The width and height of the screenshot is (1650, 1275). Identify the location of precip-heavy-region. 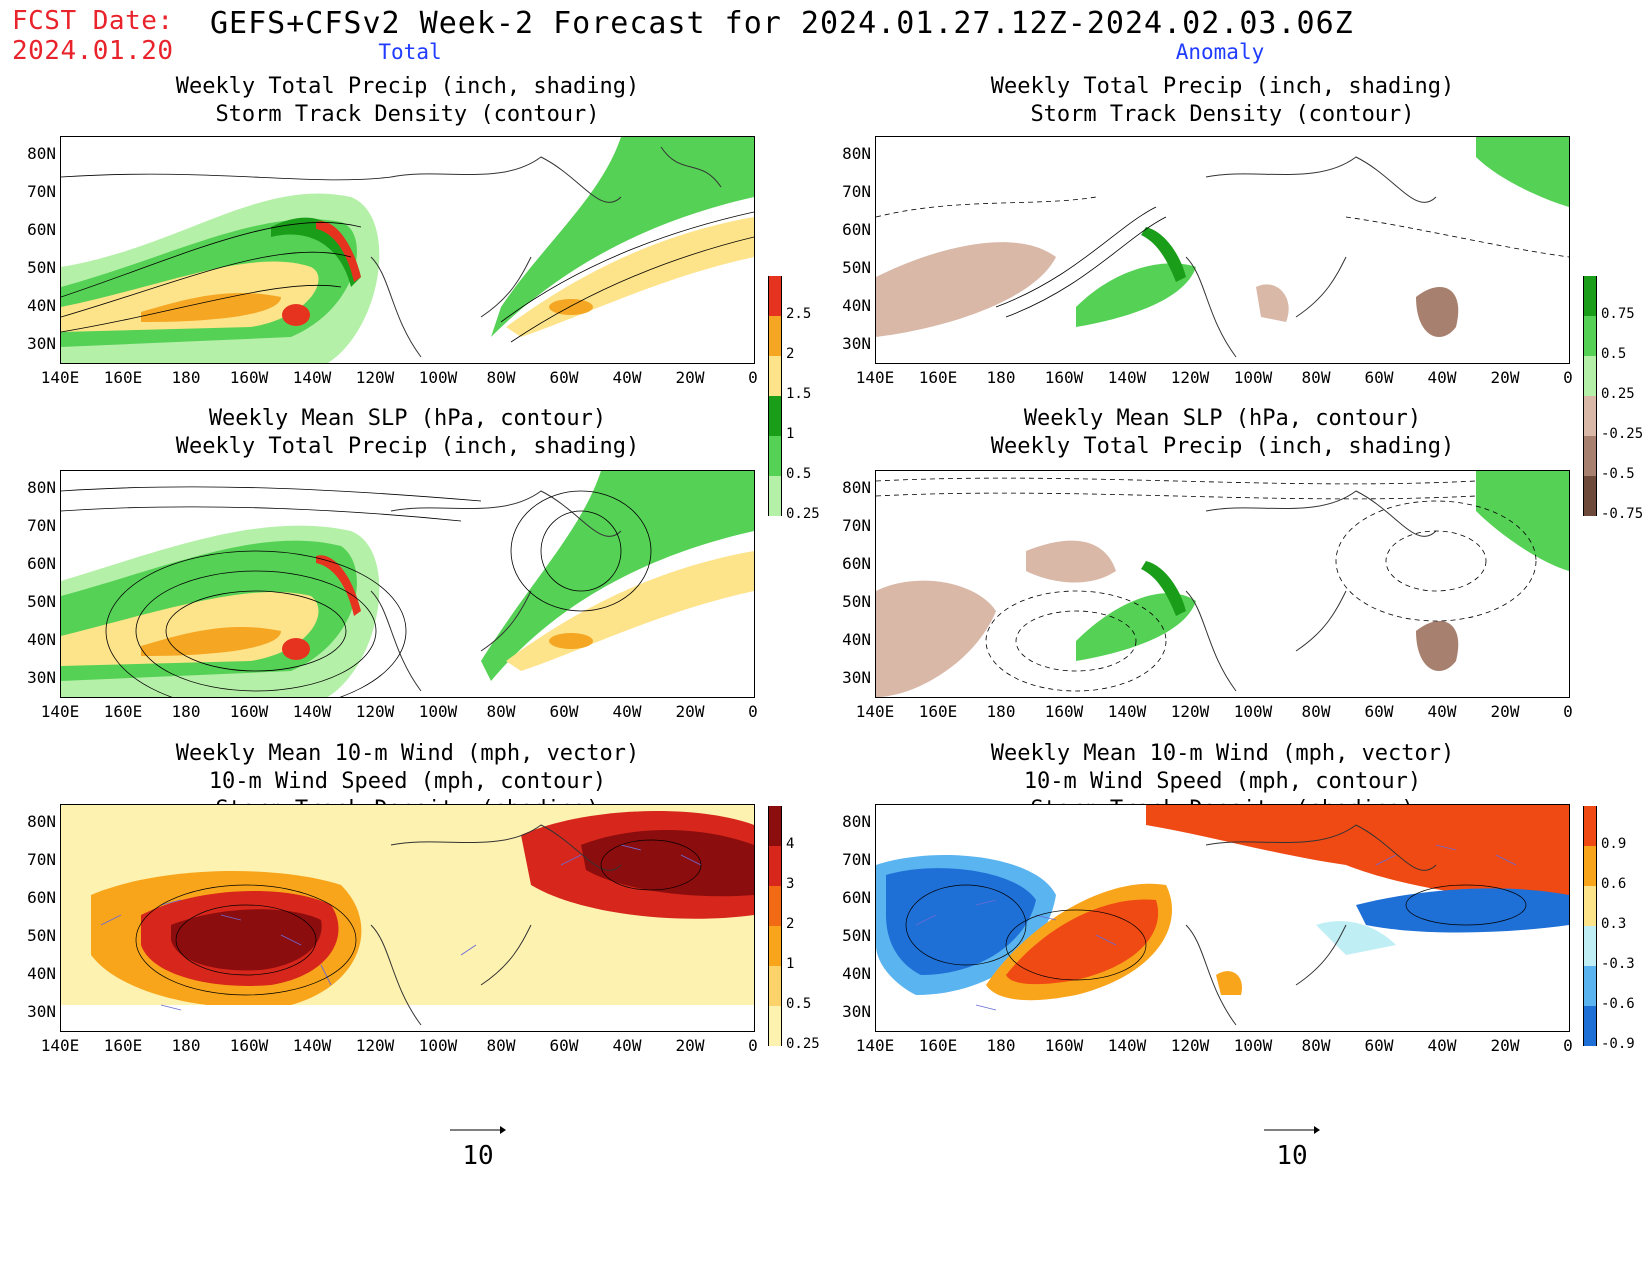
(211, 307).